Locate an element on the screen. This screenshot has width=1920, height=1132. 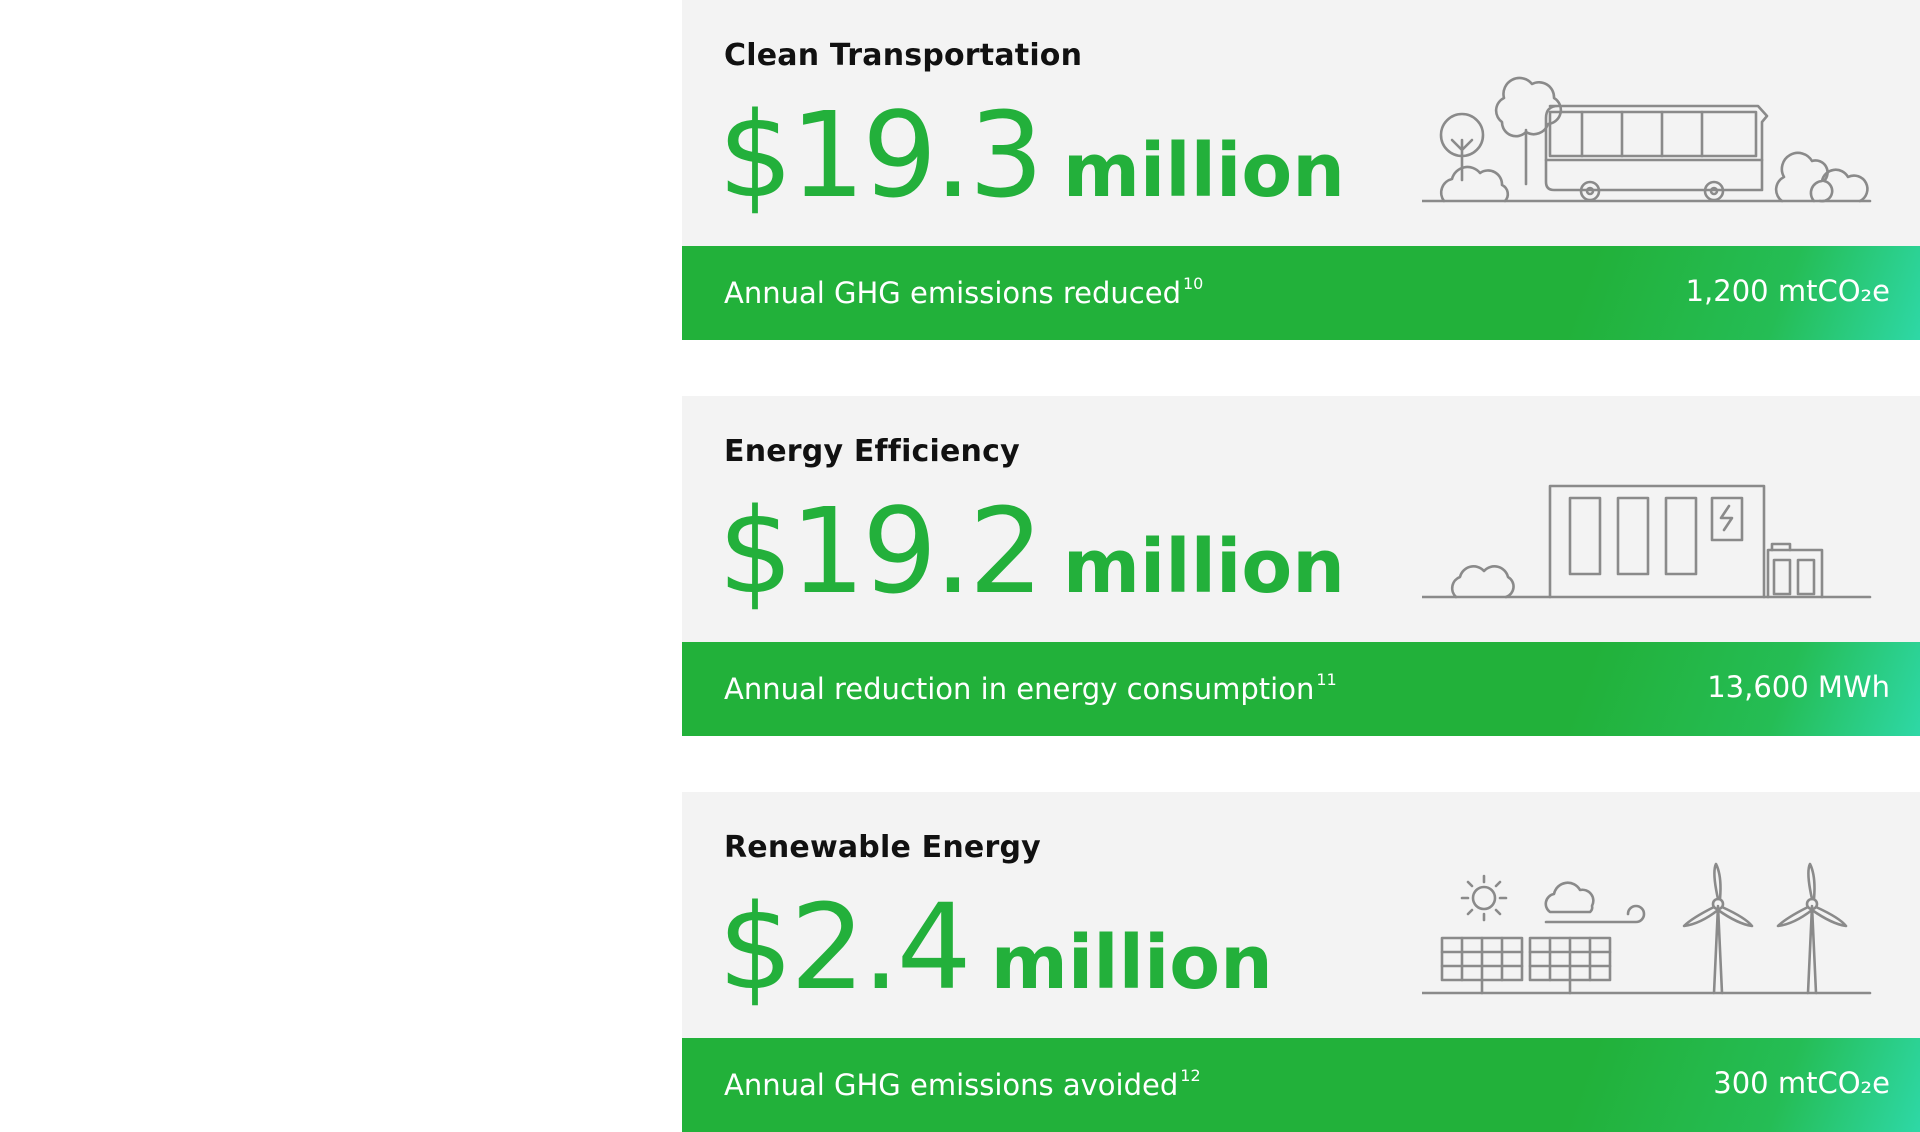
card-title: Energy Efficiency is located at coordinates (872, 451).